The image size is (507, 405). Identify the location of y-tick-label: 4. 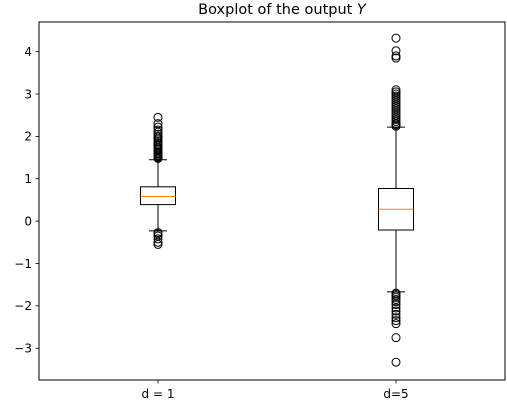
(28, 52).